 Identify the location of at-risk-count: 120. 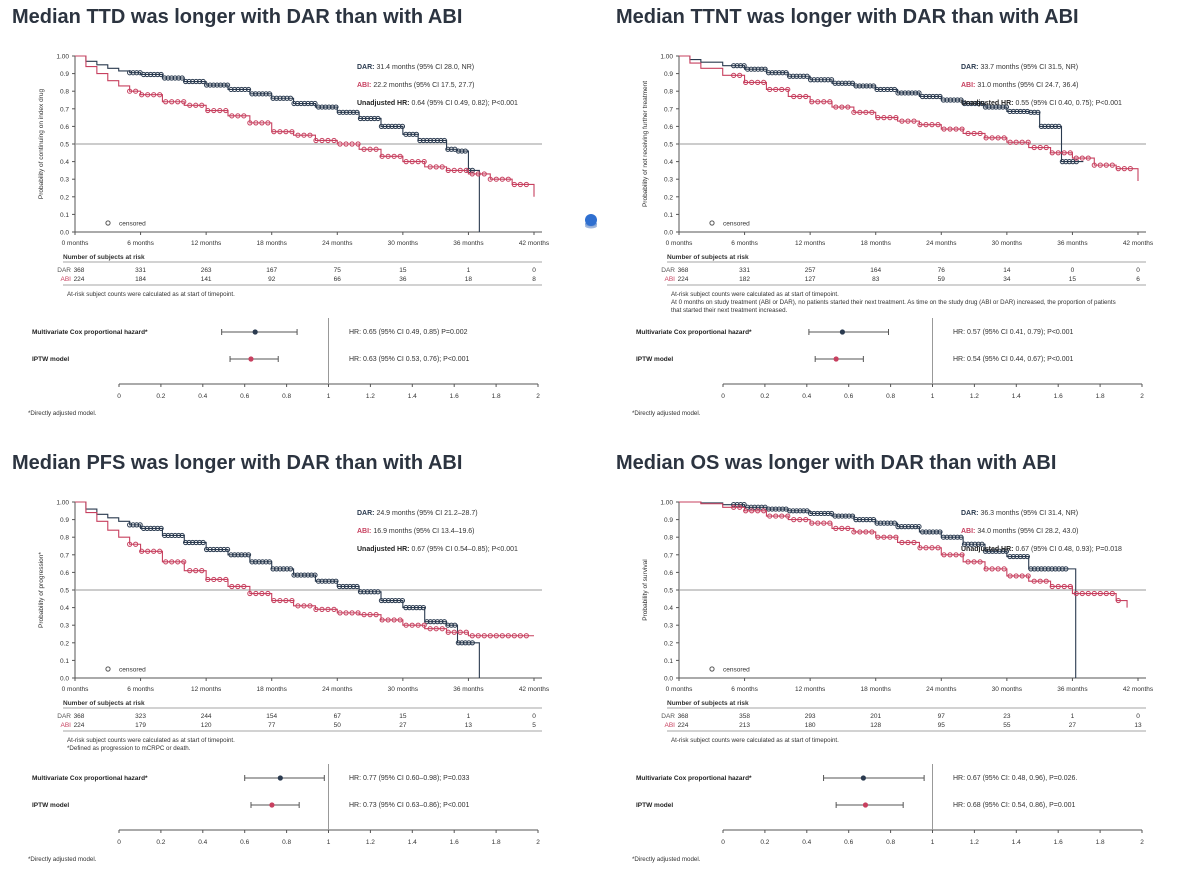
(206, 725).